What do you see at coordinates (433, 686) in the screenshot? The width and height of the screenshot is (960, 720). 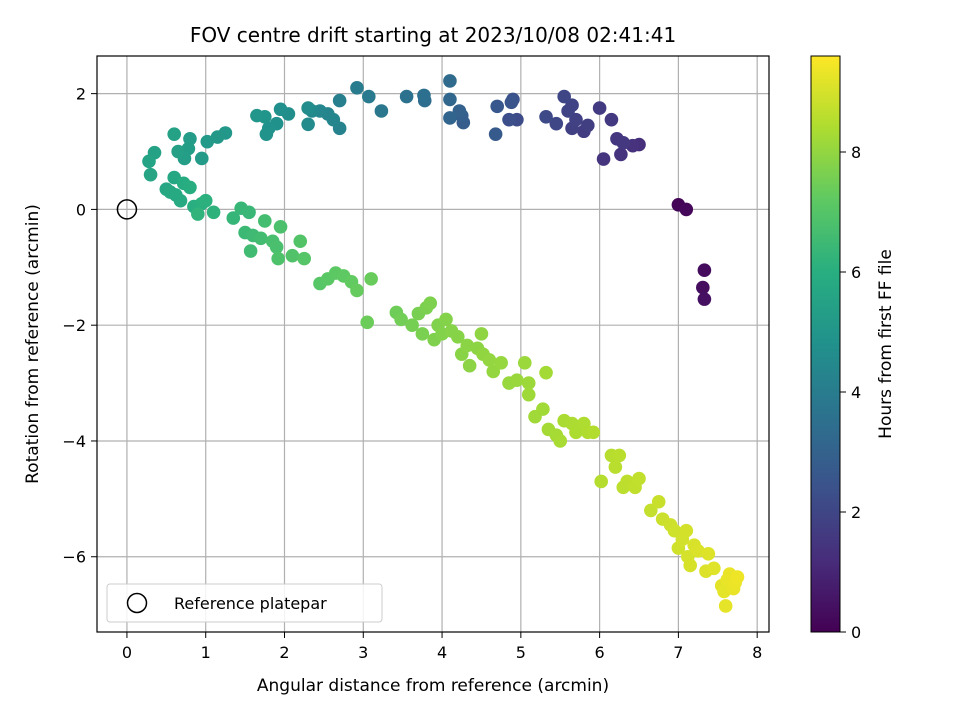 I see `x-axis-label: Angular distance from reference (arcmin)` at bounding box center [433, 686].